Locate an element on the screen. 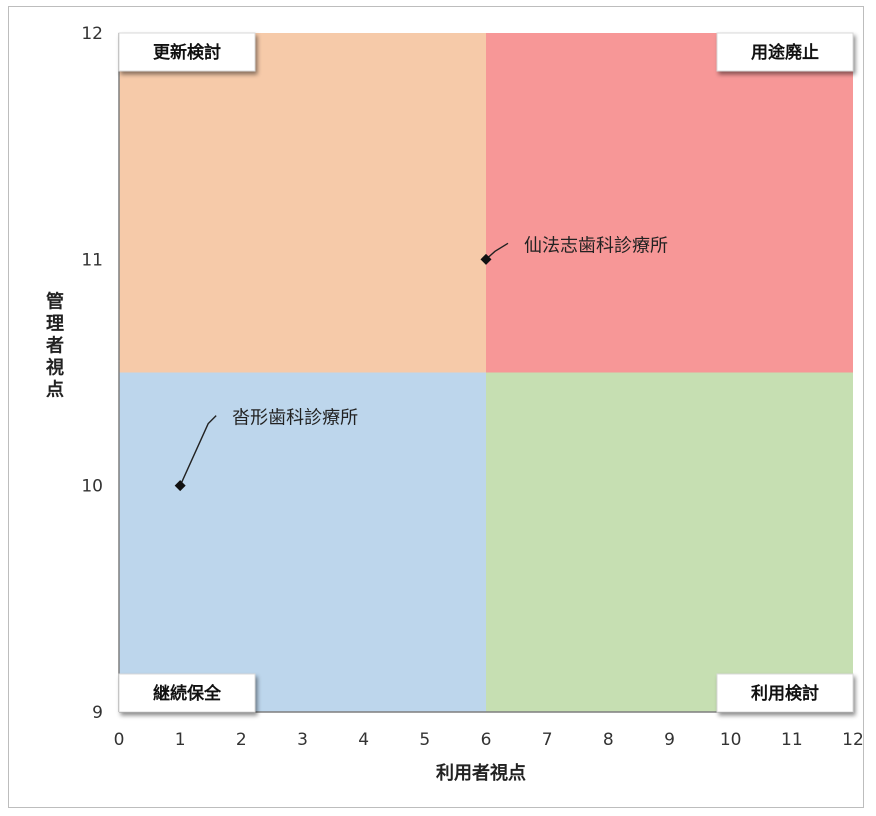  x-tick-label: 9 is located at coordinates (669, 740).